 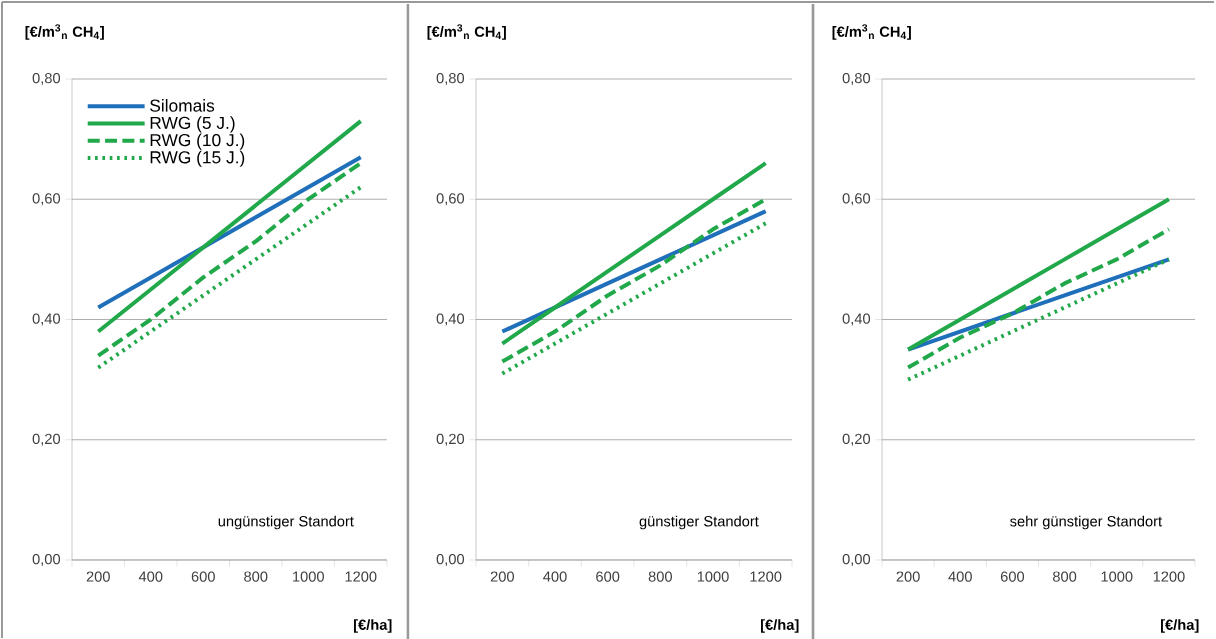 What do you see at coordinates (286, 522) in the screenshot?
I see `annotation: ungünstiger Standort` at bounding box center [286, 522].